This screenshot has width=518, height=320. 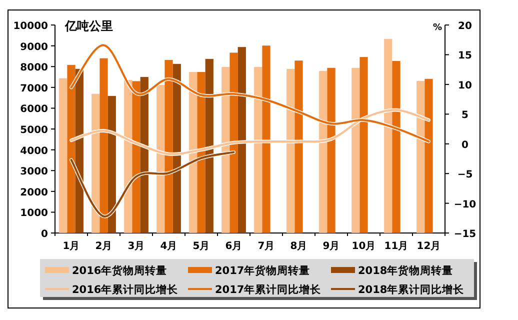 I want to click on legend-label: 2018年货物周转量, so click(x=406, y=270).